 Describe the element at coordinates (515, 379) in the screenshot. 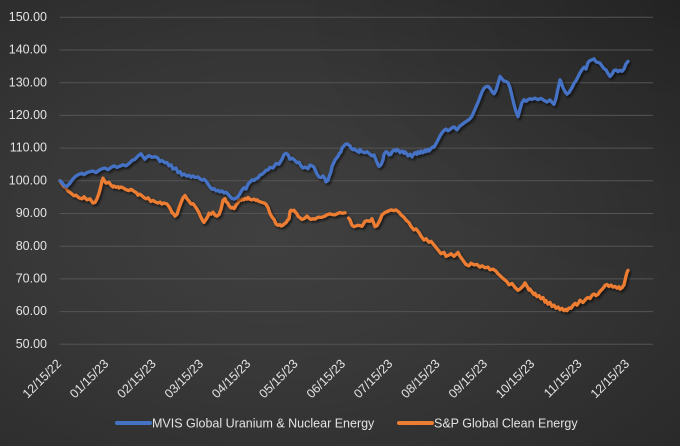

I see `svg-text: 10/15/23` at that location.